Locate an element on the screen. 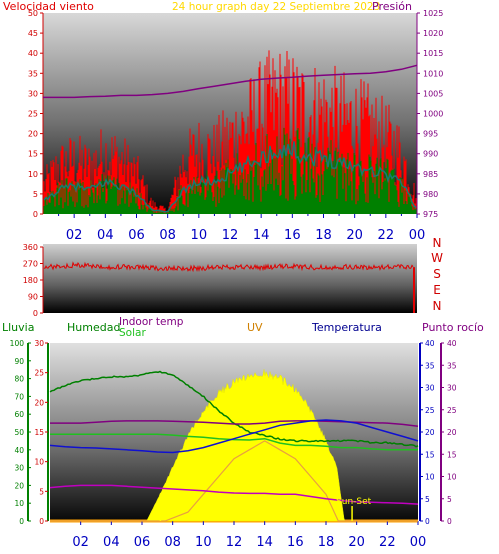 This screenshot has width=499, height=554. speed-bars is located at coordinates (230, 170).